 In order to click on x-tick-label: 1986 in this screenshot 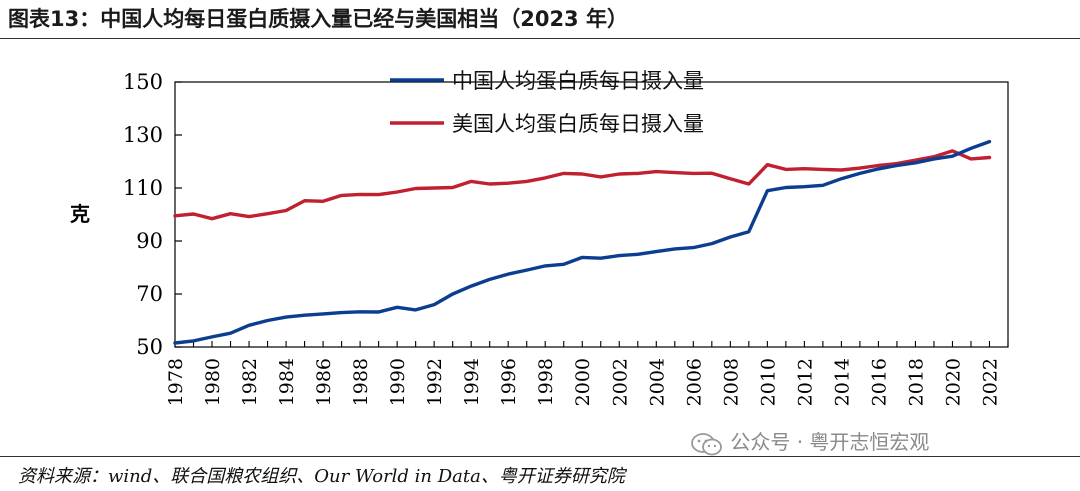, I will do `click(324, 382)`.